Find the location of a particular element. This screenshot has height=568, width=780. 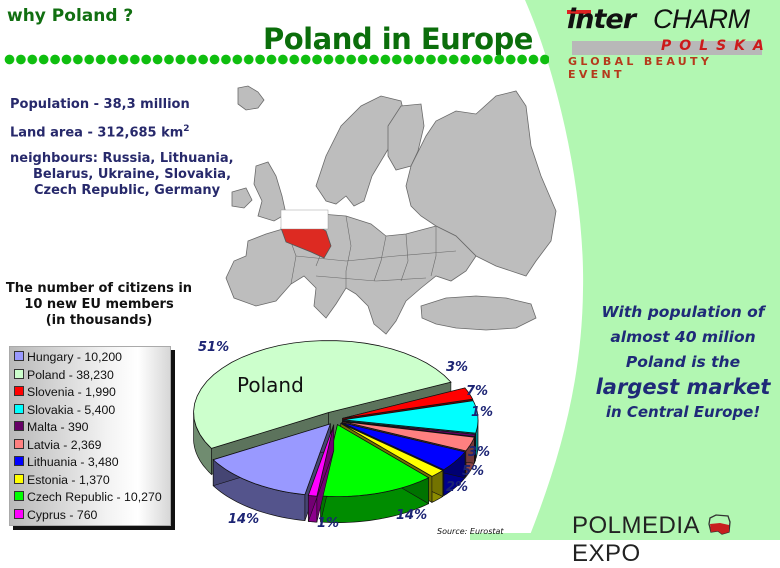

logo-tagline: GLOBAL BEAUTY EVENT is located at coordinates (640, 68).